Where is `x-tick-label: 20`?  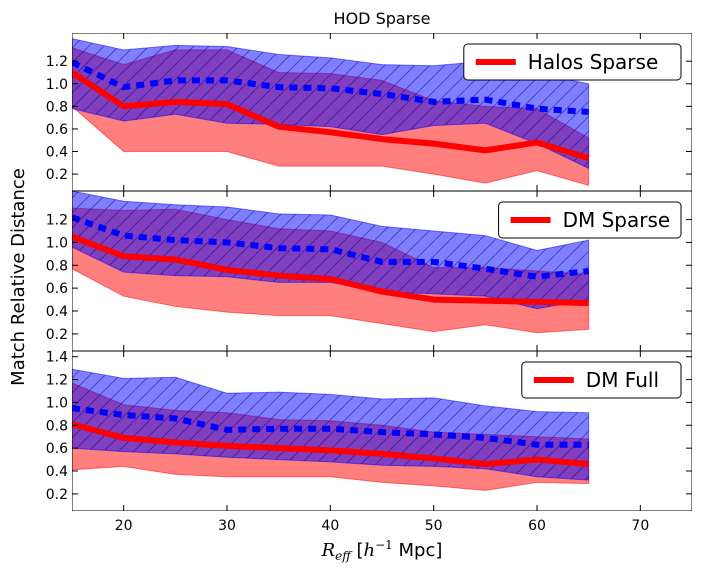
x-tick-label: 20 is located at coordinates (124, 526).